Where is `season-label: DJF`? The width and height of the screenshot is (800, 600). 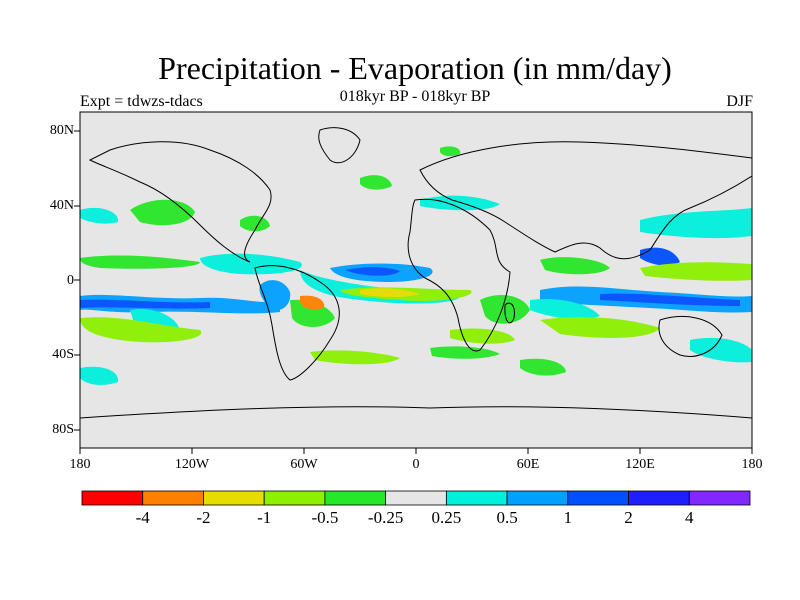 season-label: DJF is located at coordinates (739, 101).